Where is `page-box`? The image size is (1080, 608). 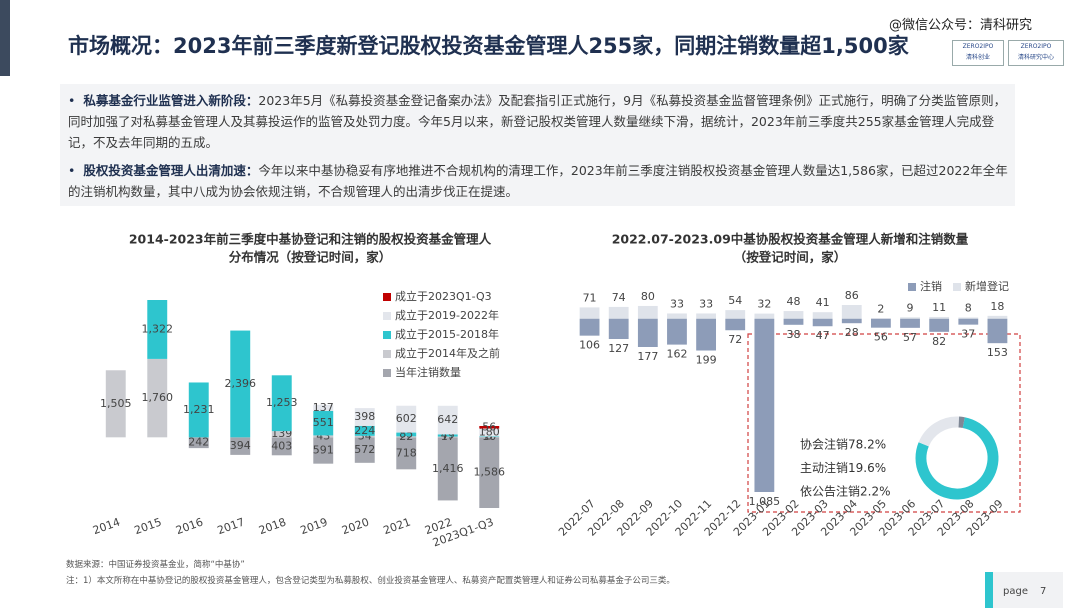
page-box is located at coordinates (1028, 590).